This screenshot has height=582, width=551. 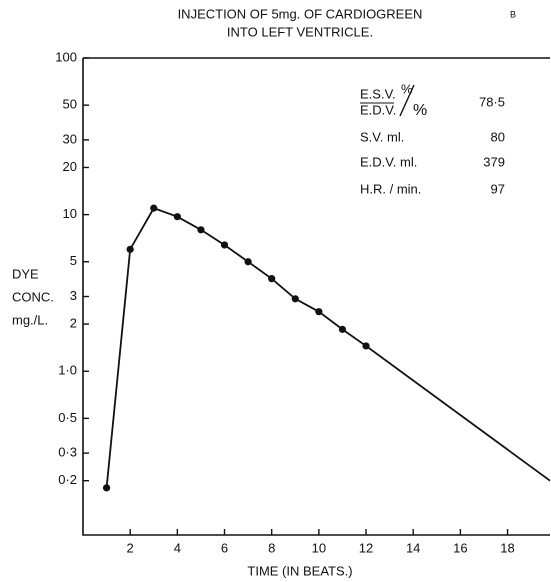 I want to click on x-tick-label: 8, so click(x=271, y=547).